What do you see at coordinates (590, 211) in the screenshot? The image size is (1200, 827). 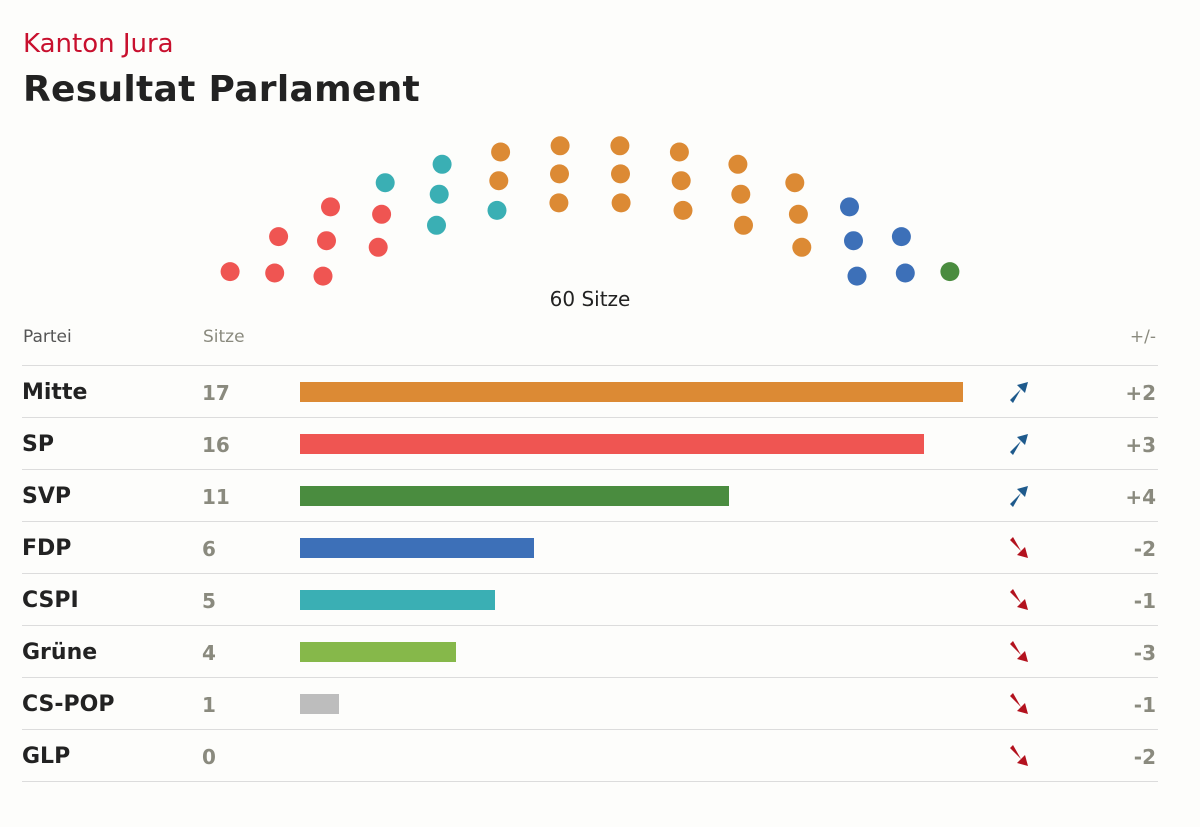 I see `hemicycle-chart` at bounding box center [590, 211].